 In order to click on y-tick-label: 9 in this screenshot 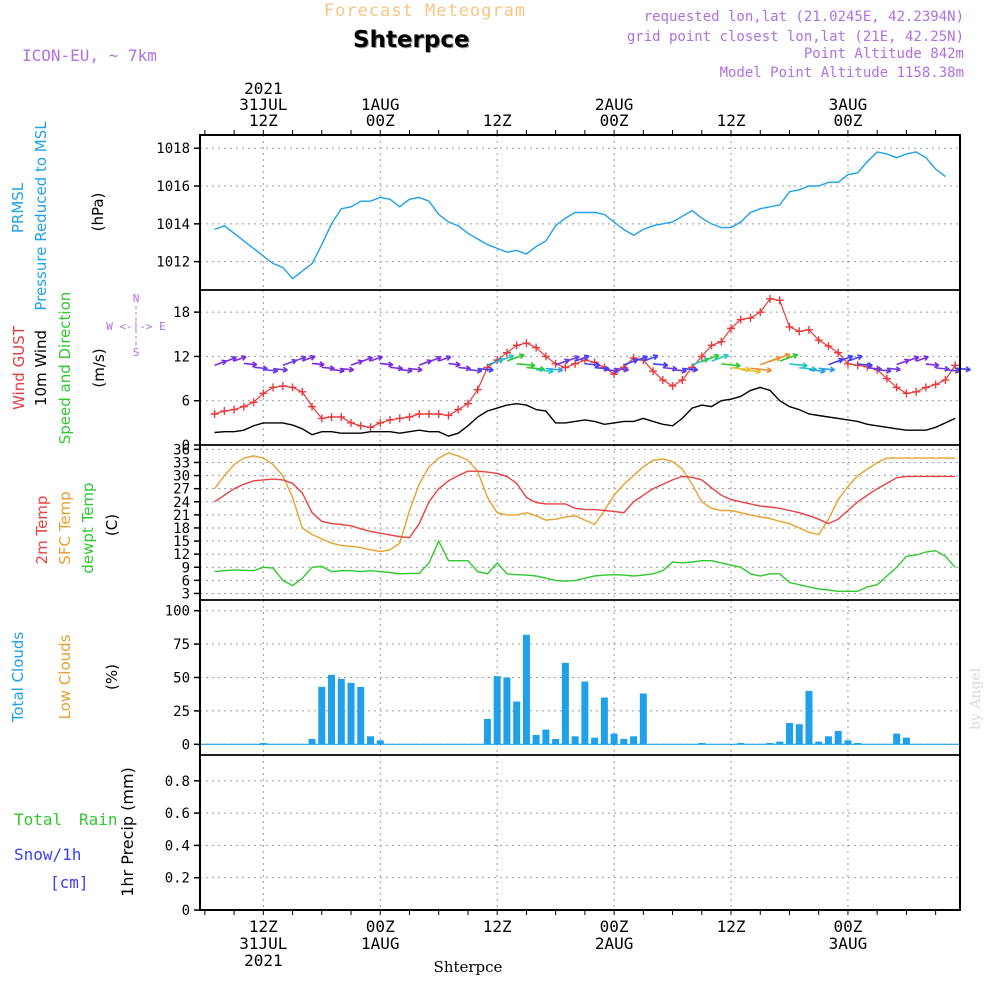, I will do `click(186, 568)`.